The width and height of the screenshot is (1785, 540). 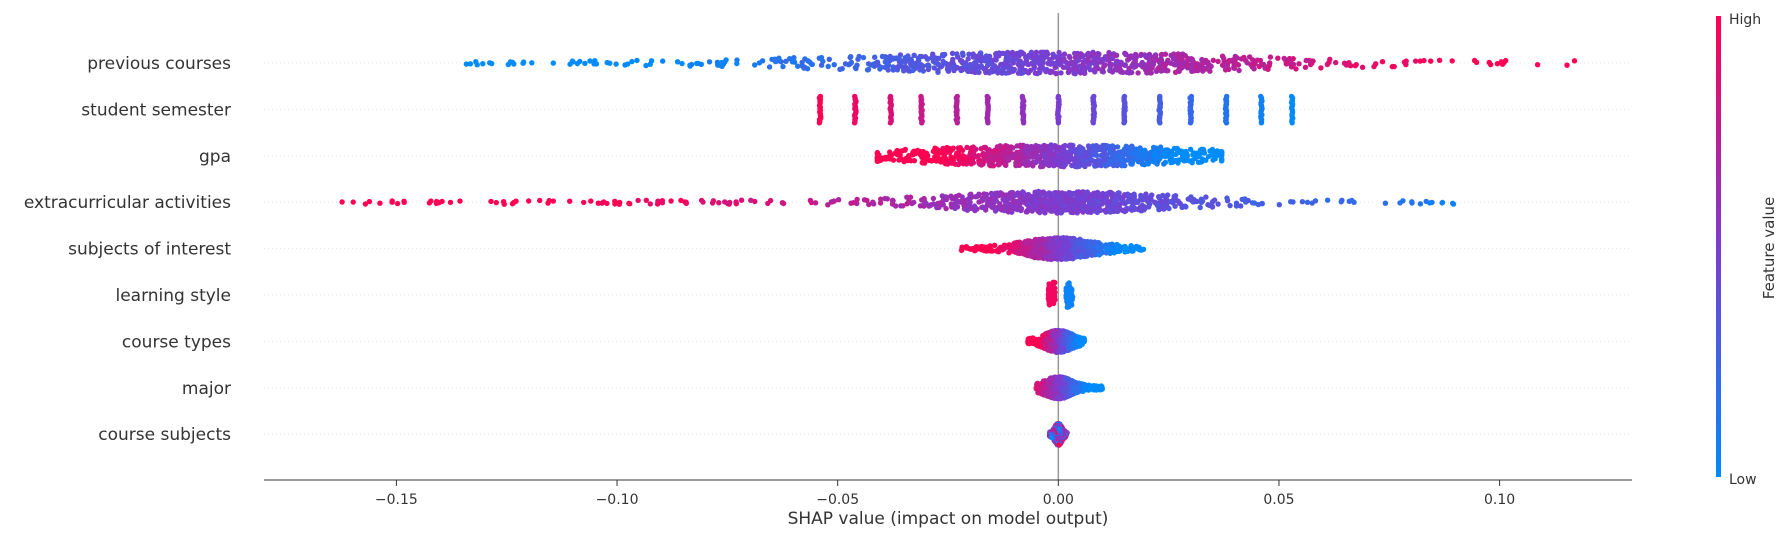 What do you see at coordinates (1062, 338) in the screenshot?
I see `shap-point-course-types` at bounding box center [1062, 338].